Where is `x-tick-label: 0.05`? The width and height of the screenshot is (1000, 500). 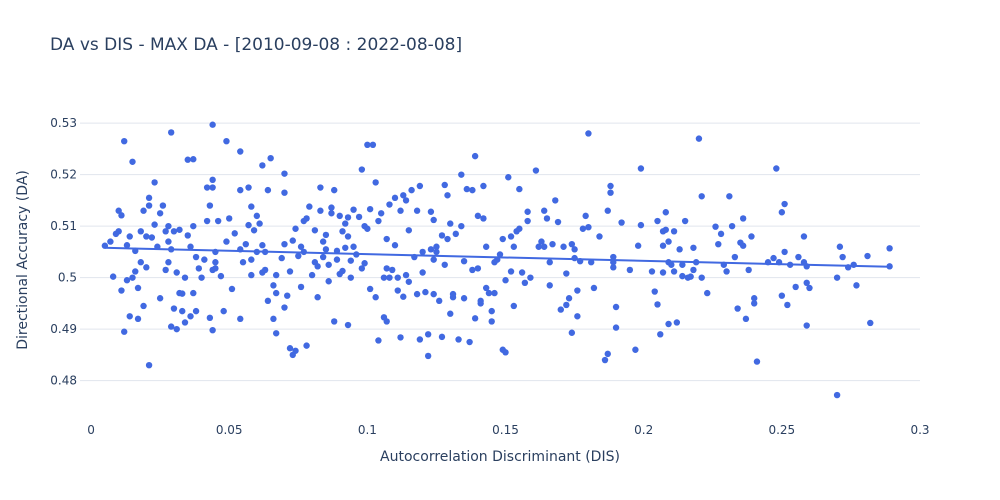
x-tick-label: 0.05 is located at coordinates (229, 430).